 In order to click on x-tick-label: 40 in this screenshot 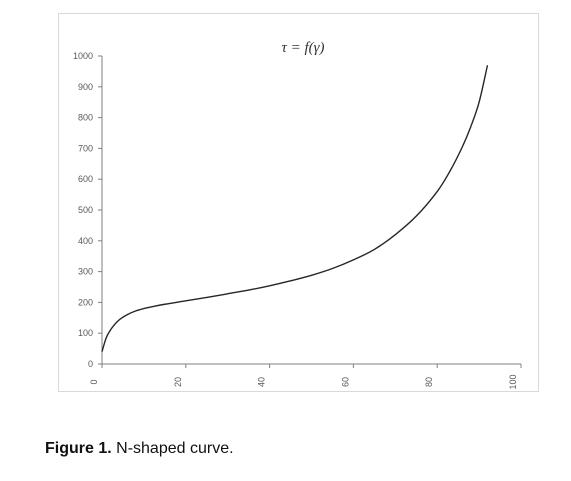, I will do `click(262, 382)`.